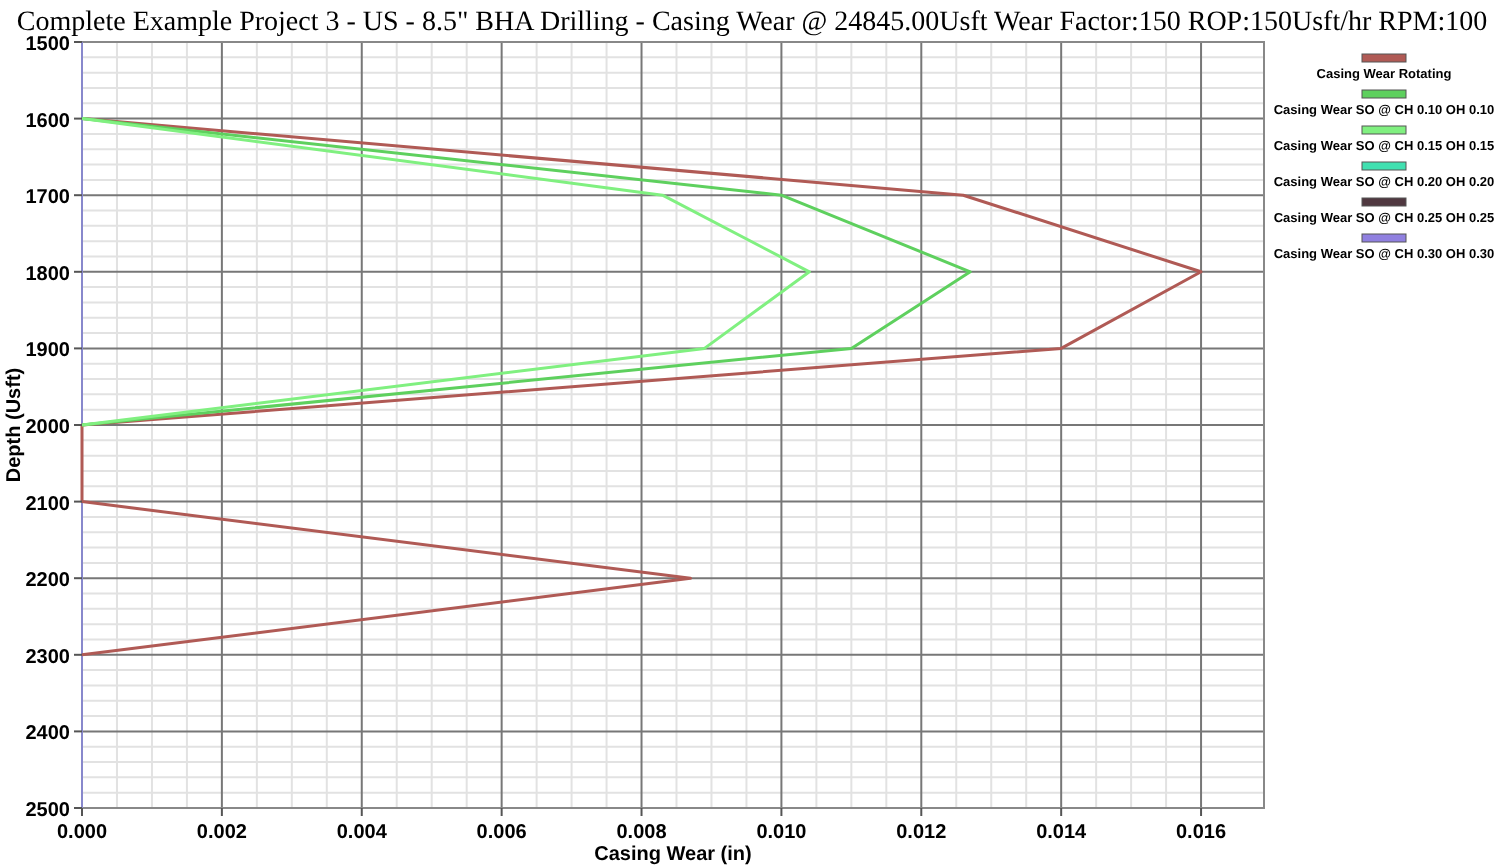  What do you see at coordinates (48, 274) in the screenshot?
I see `y-tick-label: 1800` at bounding box center [48, 274].